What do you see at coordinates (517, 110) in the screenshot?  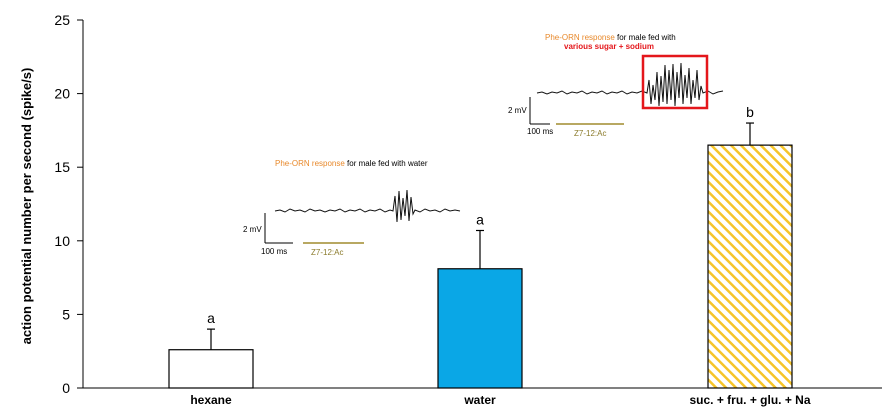 I see `inset-sugar-scale-mv: 2 mV` at bounding box center [517, 110].